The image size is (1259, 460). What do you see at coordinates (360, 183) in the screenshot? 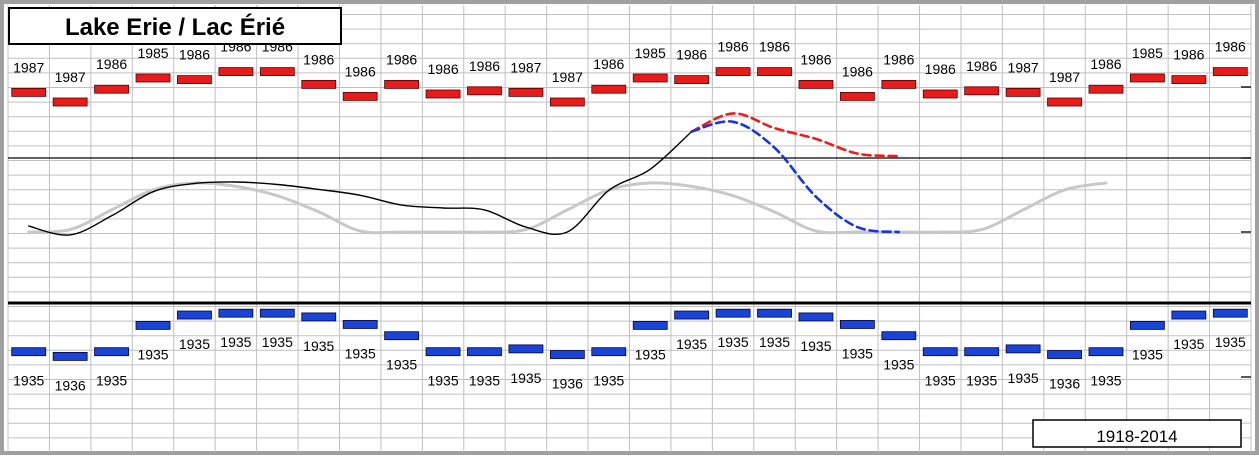
I see `recorded-line` at bounding box center [360, 183].